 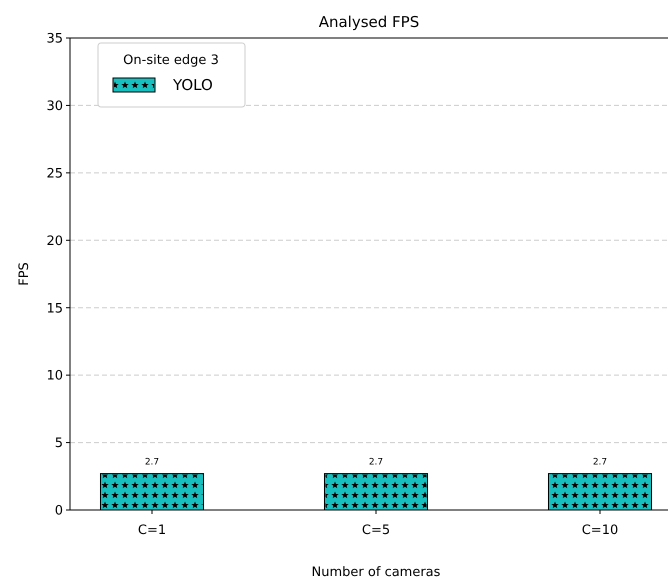 I want to click on y-axis-title: FPS, so click(x=24, y=274).